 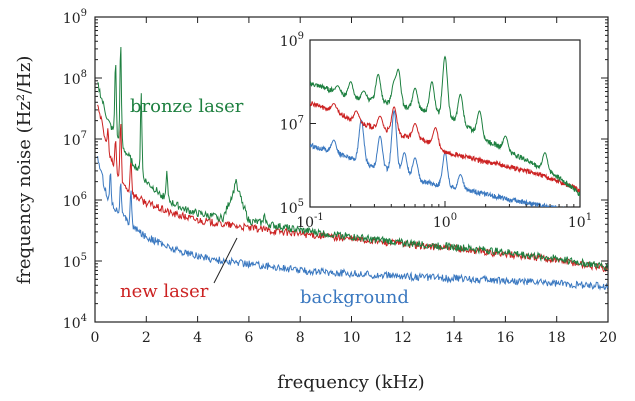 I want to click on y-tick-label: 10⁵, so click(x=75, y=261).